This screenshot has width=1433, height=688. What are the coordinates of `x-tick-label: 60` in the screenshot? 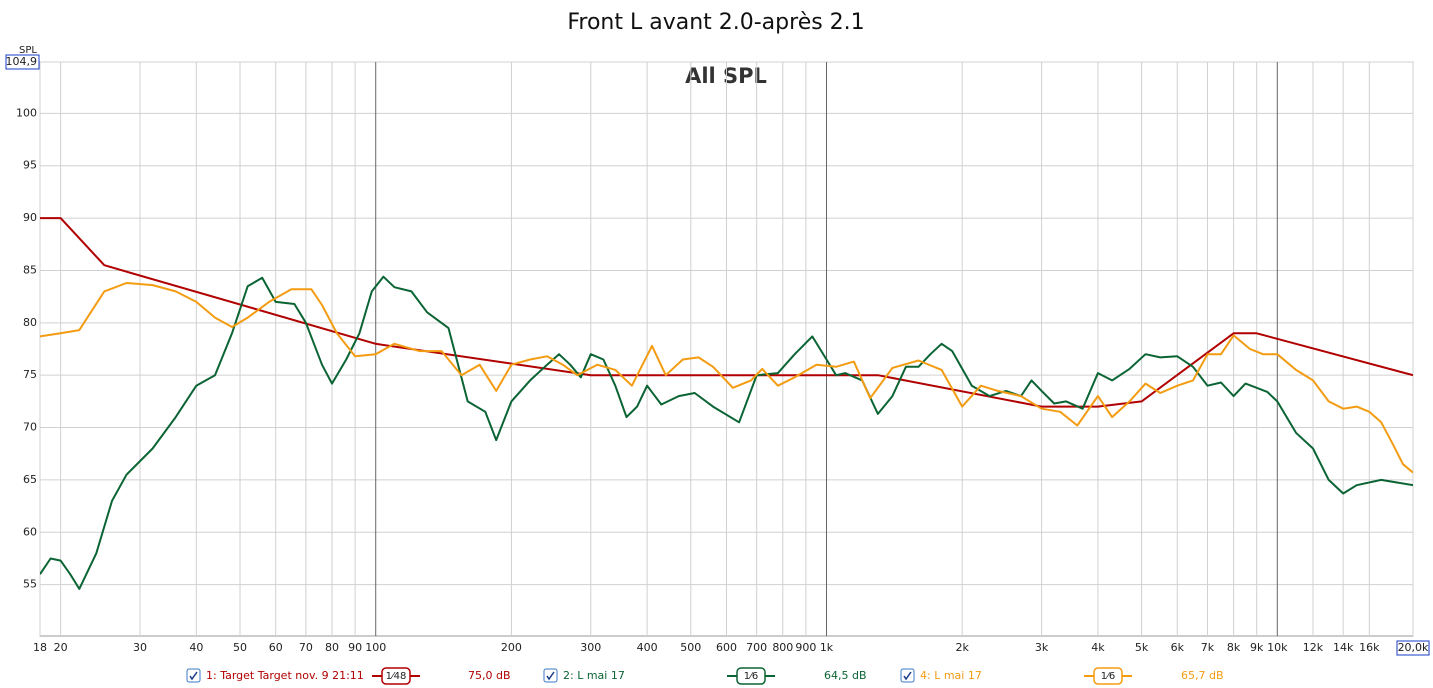 It's located at (276, 647).